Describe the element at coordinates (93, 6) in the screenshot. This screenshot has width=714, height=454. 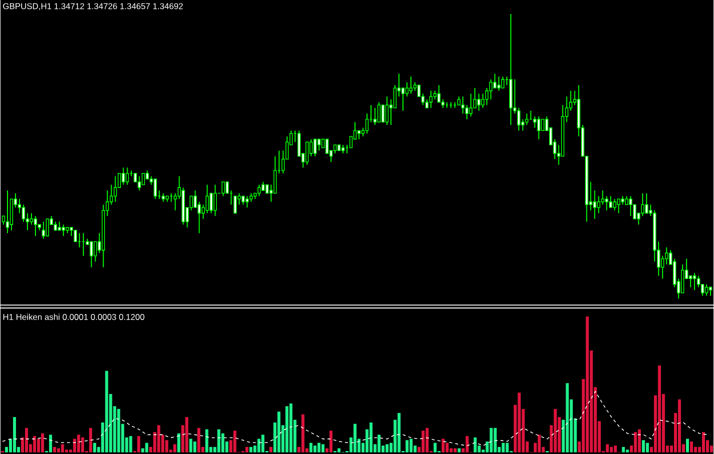
I see `chart-title: GBPUSD,H1 1.34712 1.34726 1.34657 1.34692` at that location.